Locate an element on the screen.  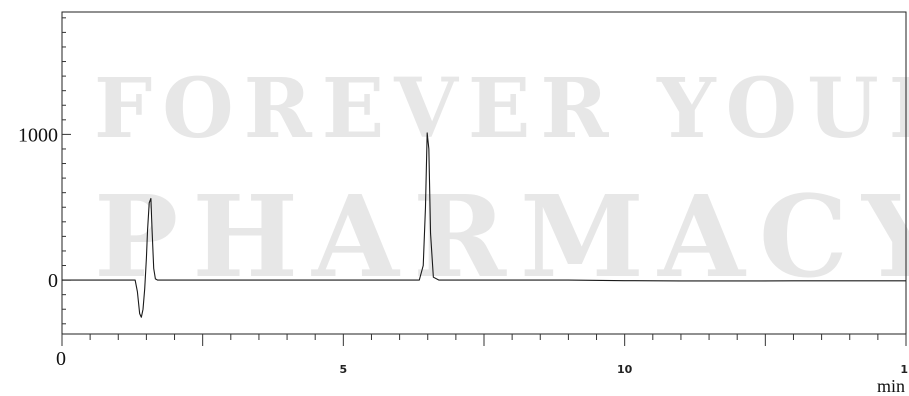
x-axis-unit-label: min is located at coordinates (891, 386).